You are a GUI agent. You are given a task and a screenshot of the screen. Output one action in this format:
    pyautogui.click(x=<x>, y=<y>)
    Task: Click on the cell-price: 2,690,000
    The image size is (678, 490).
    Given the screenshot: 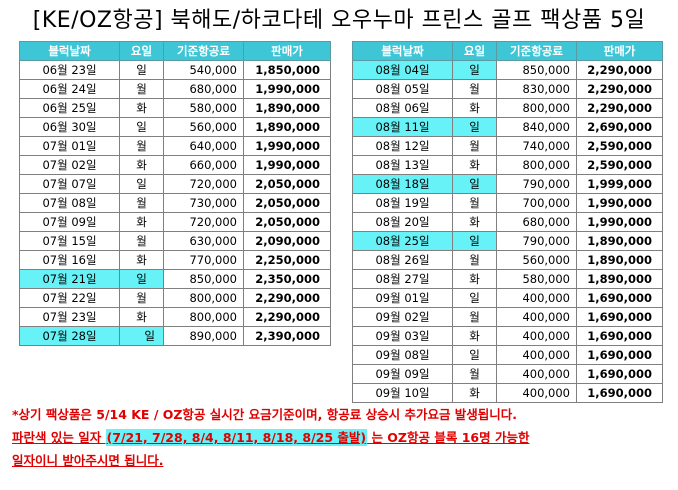 What is the action you would take?
    pyautogui.click(x=619, y=127)
    